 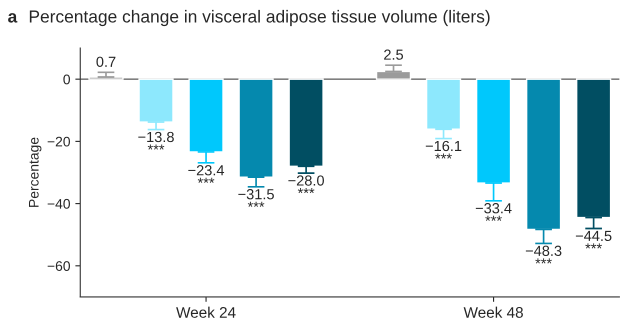 I want to click on y-tick-label: −40, so click(x=59, y=203).